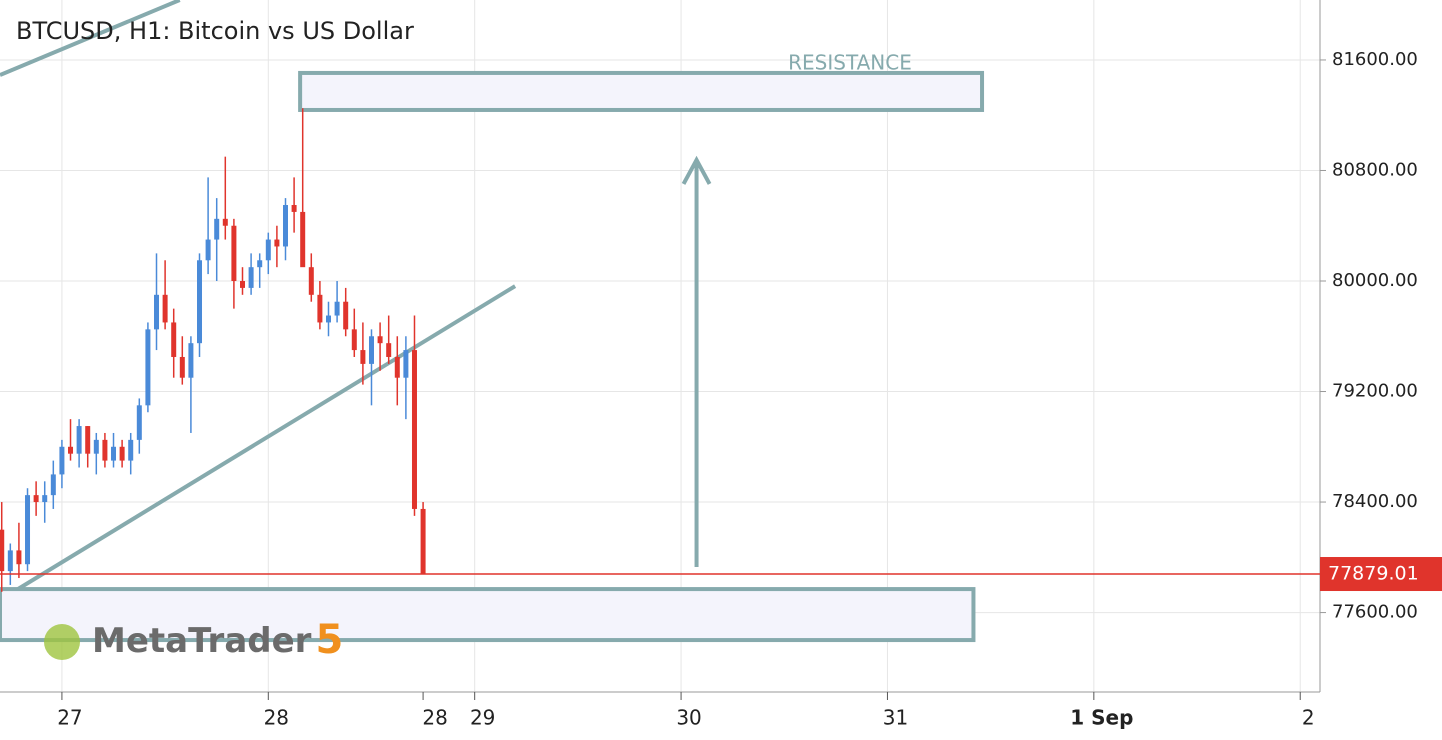 Image resolution: width=1442 pixels, height=740 pixels. I want to click on trend-line, so click(90, 38).